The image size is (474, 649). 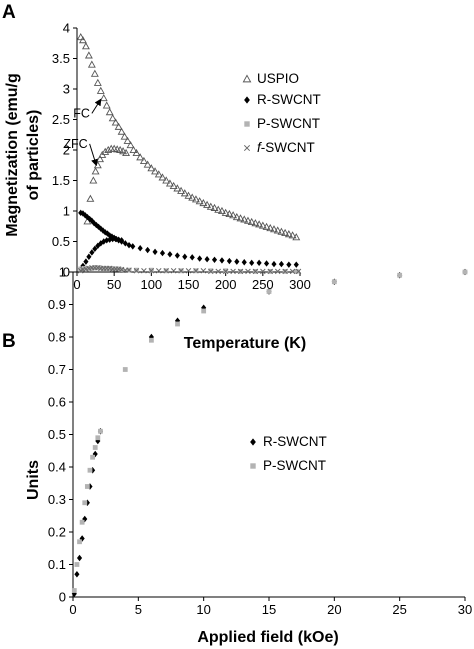 What do you see at coordinates (57, 564) in the screenshot?
I see `panel-b-y-tick-label-1: 0.1` at bounding box center [57, 564].